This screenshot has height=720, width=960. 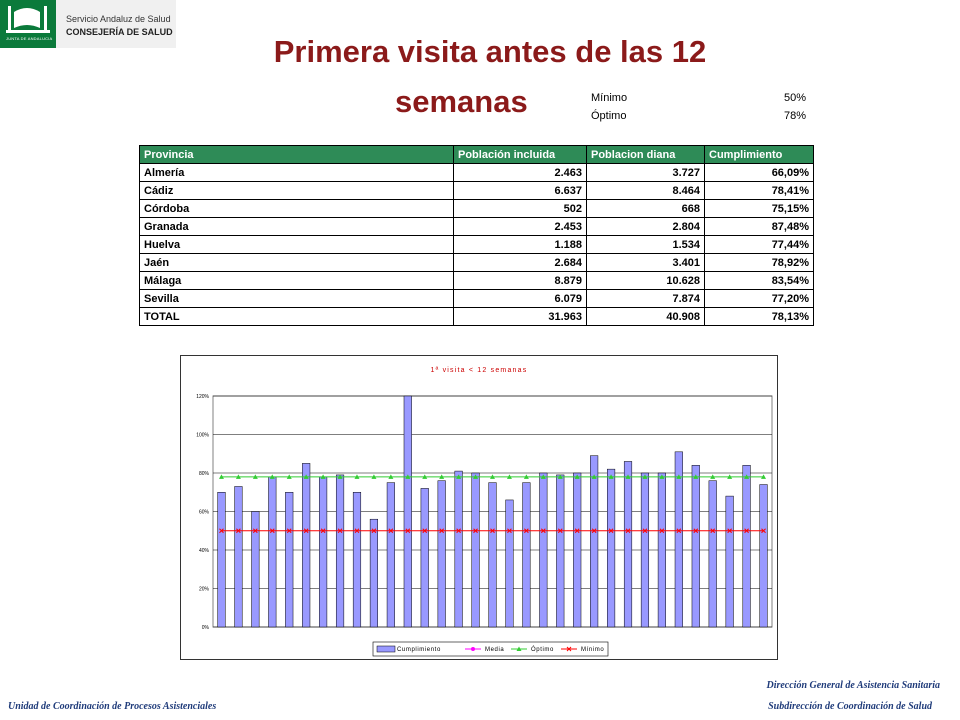 What do you see at coordinates (202, 397) in the screenshot?
I see `y-tick-label: 120%` at bounding box center [202, 397].